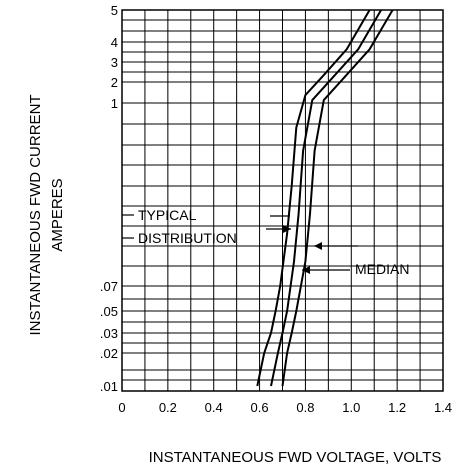 The height and width of the screenshot is (474, 469). What do you see at coordinates (214, 407) in the screenshot?
I see `x-tick-label: 0.4` at bounding box center [214, 407].